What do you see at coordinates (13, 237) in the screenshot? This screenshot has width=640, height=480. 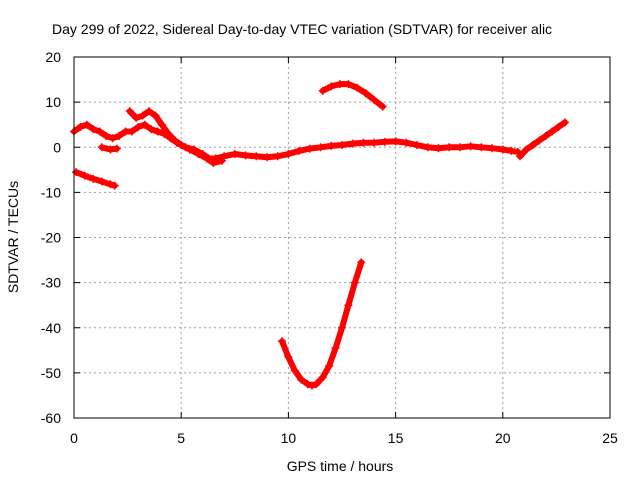 I see `y-axis-label: SDTVAR / TECUs` at bounding box center [13, 237].